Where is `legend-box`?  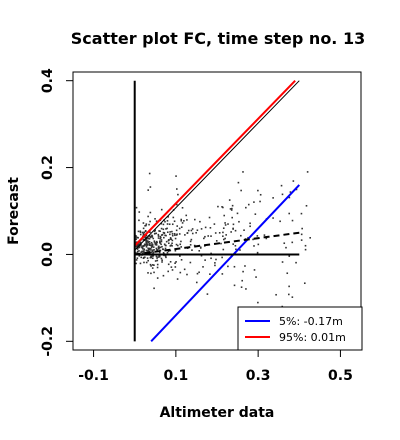
legend-box is located at coordinates (300, 328).